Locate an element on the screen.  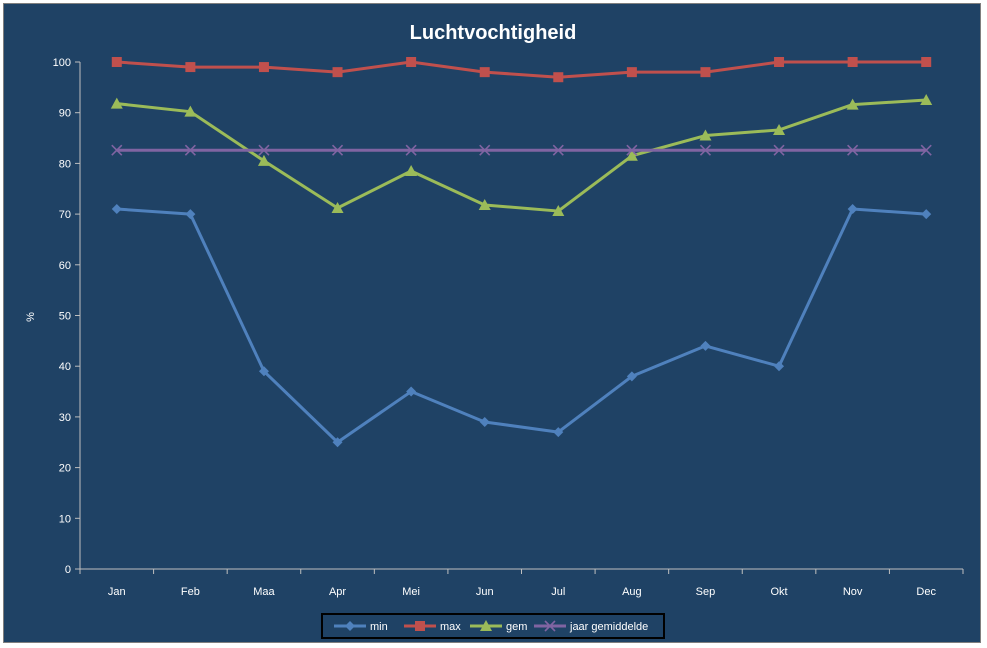
legend-label: max is located at coordinates (450, 627).